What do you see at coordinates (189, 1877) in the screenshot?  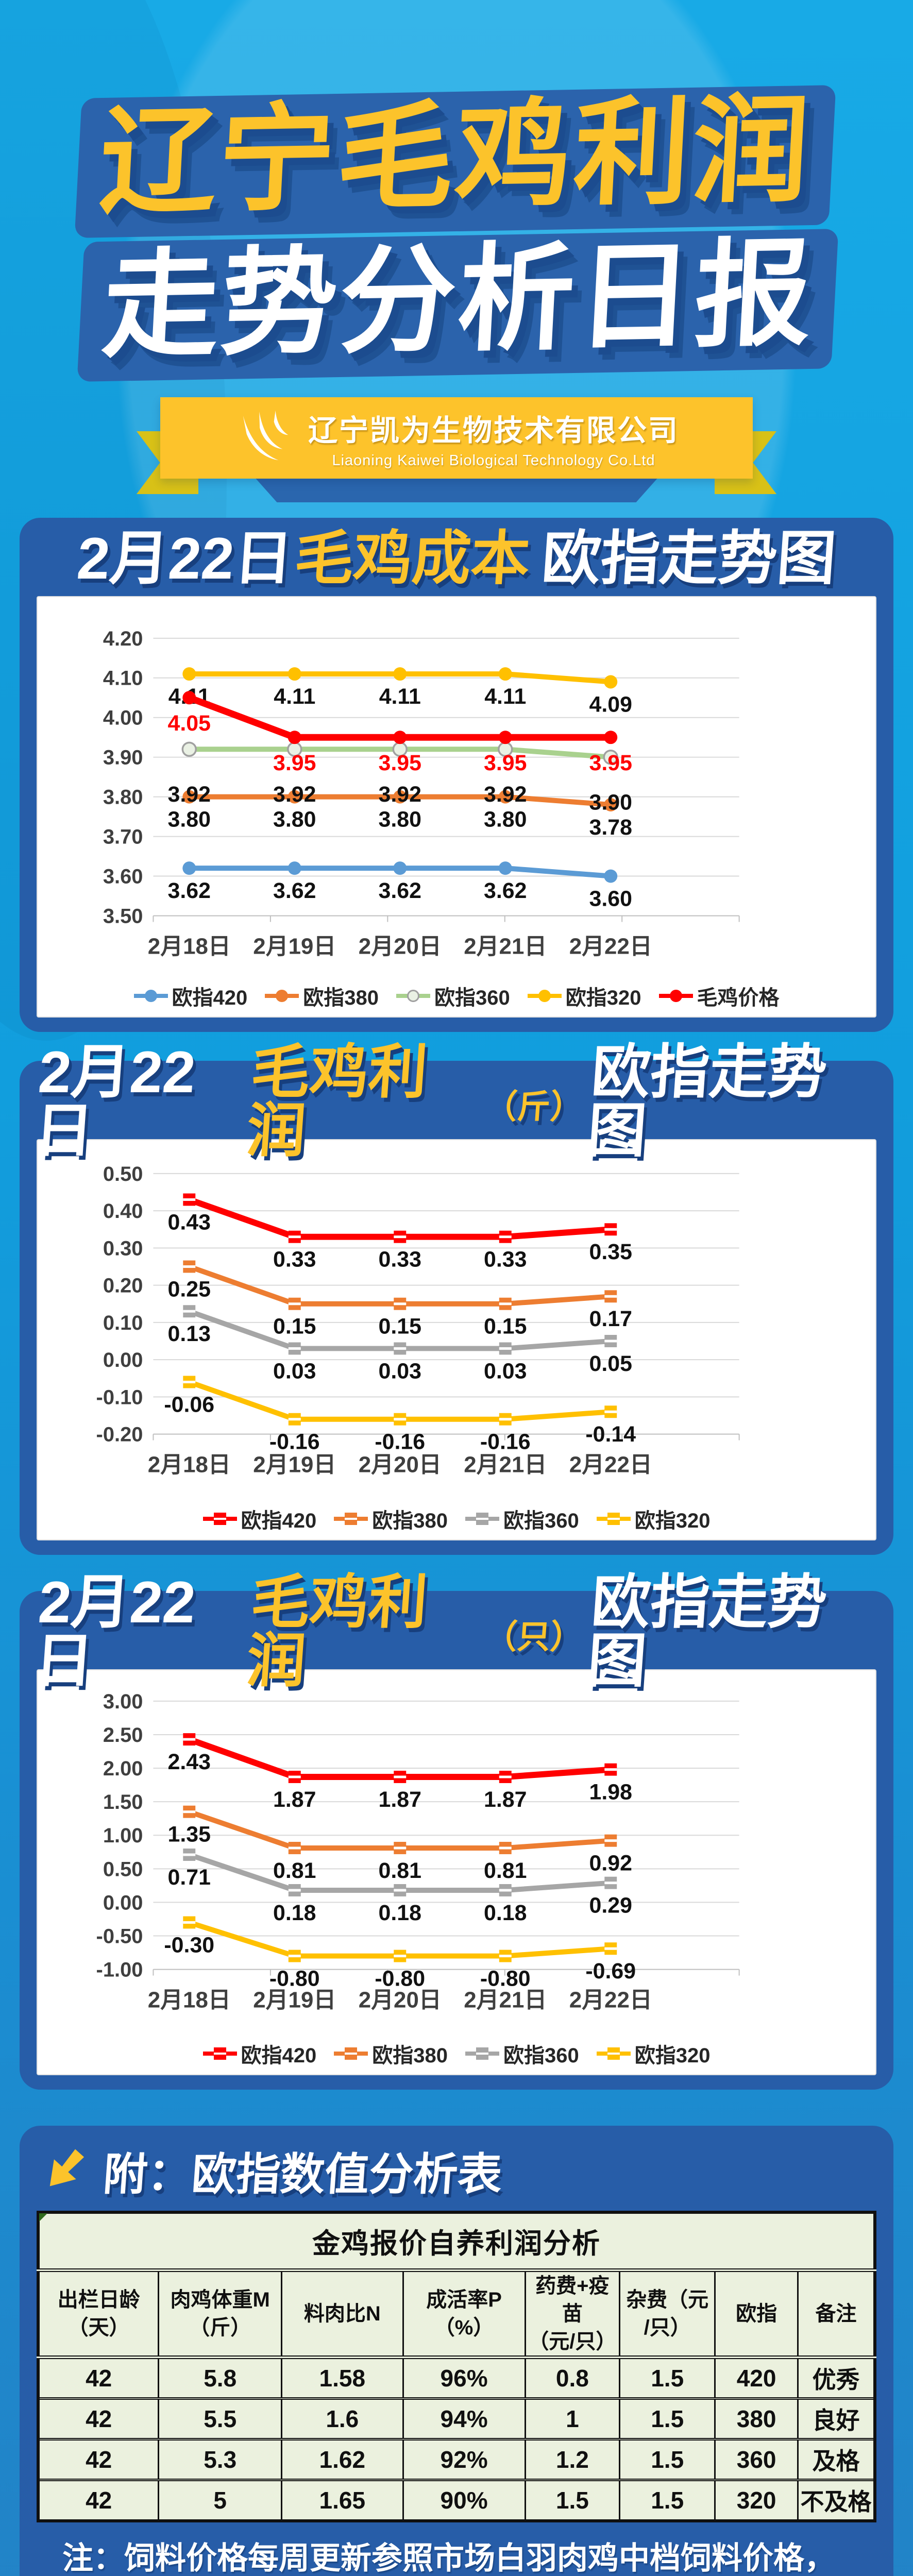 I see `data-label: 0.71` at bounding box center [189, 1877].